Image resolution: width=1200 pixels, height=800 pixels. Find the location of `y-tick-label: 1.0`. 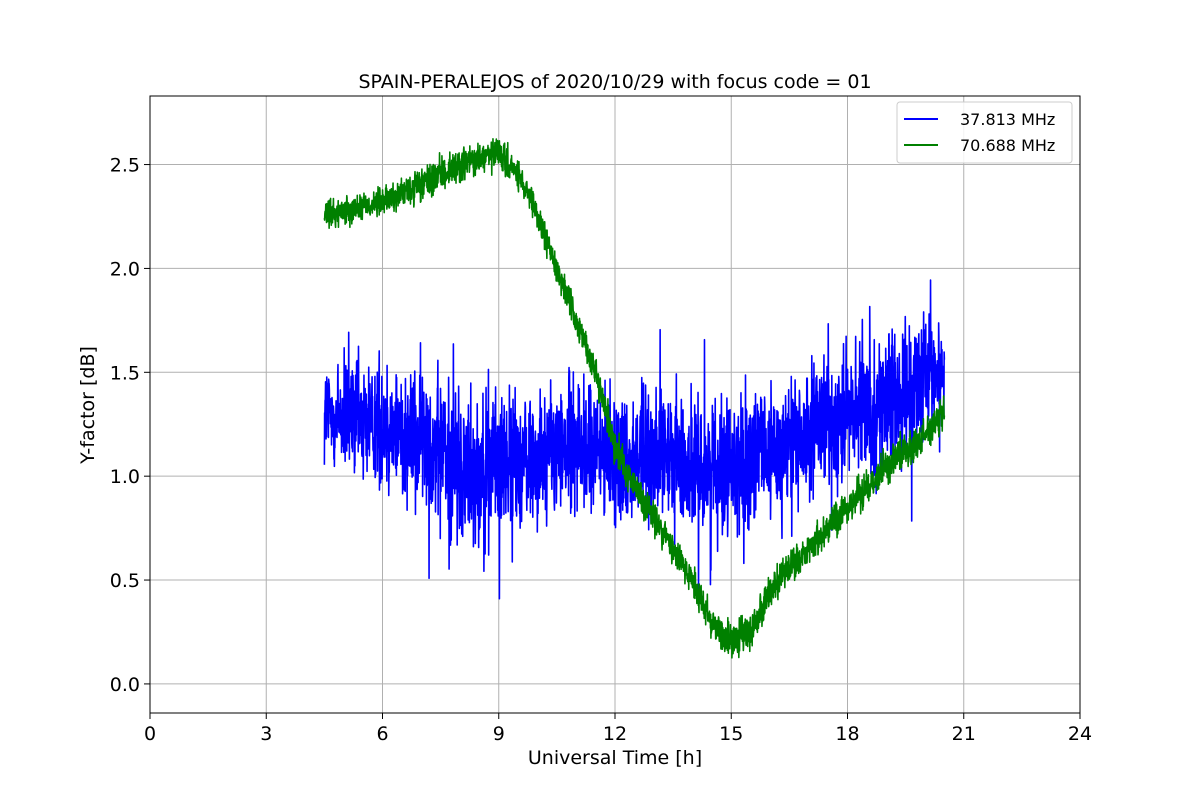

y-tick-label: 1.0 is located at coordinates (125, 477).